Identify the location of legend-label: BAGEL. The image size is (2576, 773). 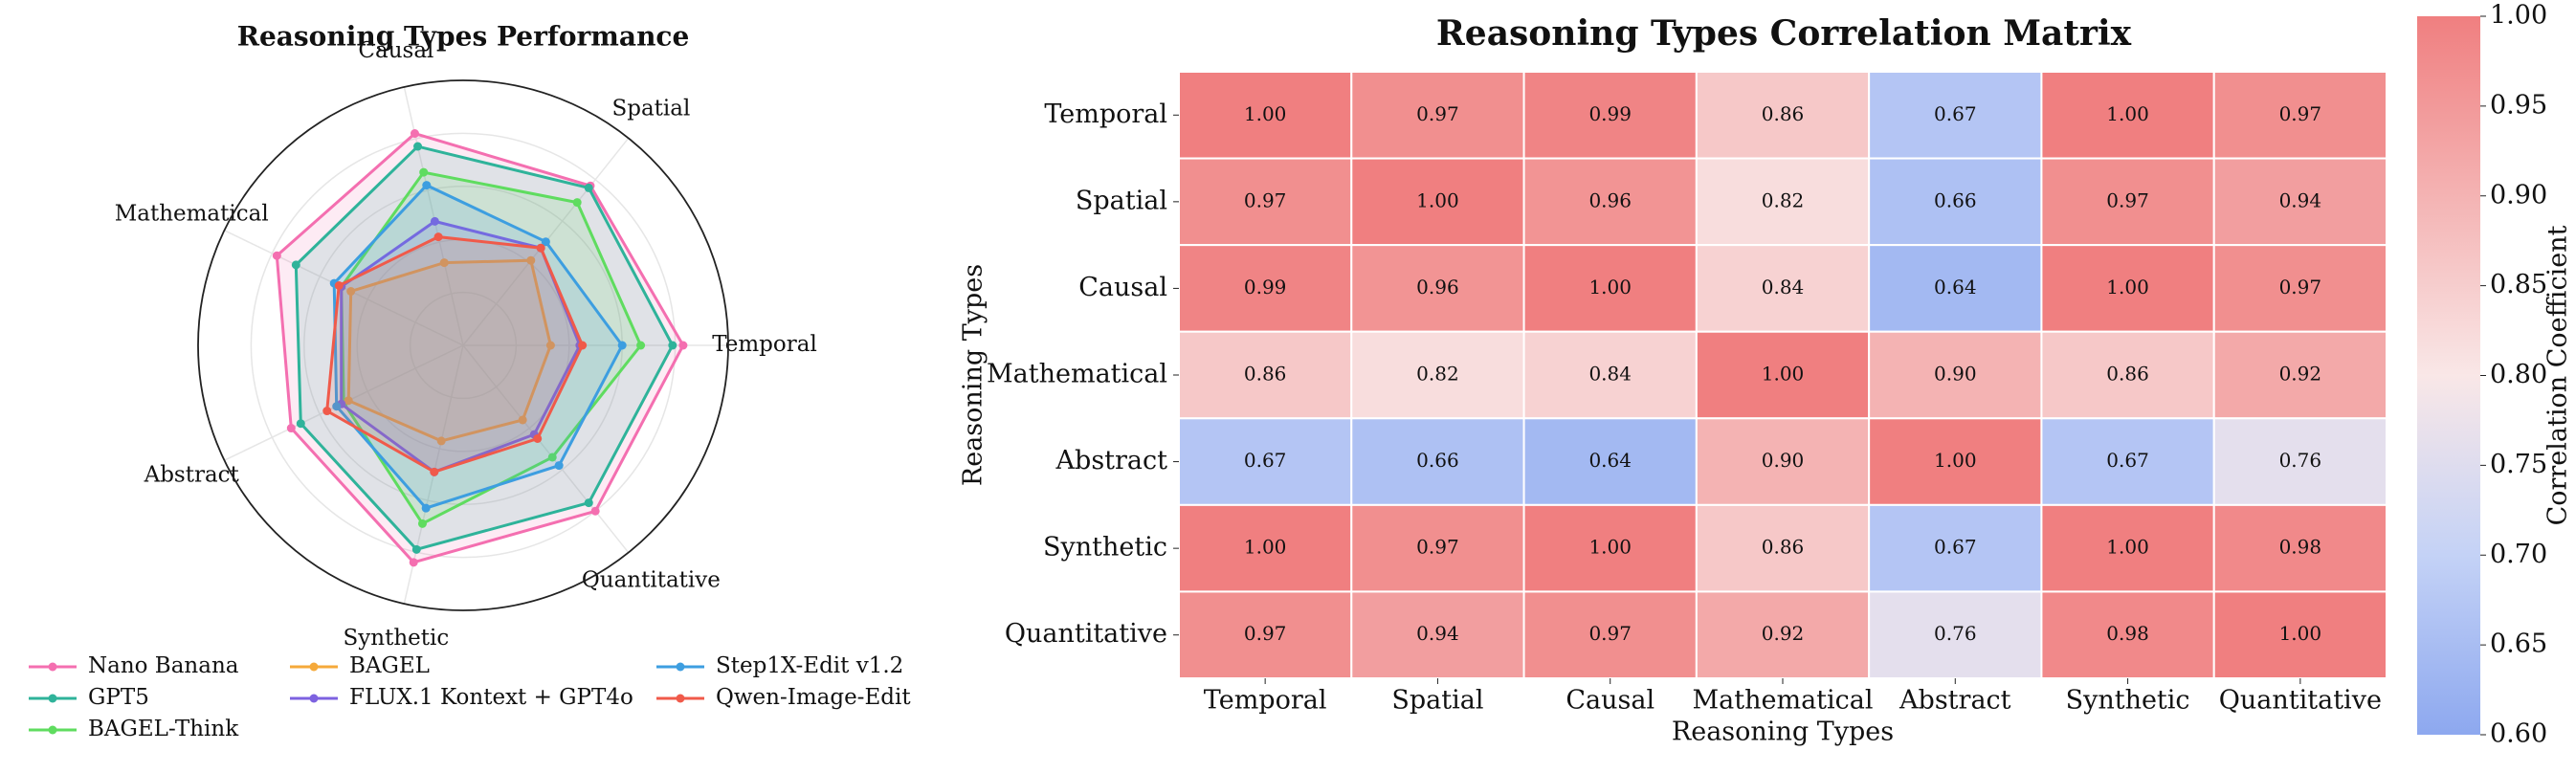
(389, 665).